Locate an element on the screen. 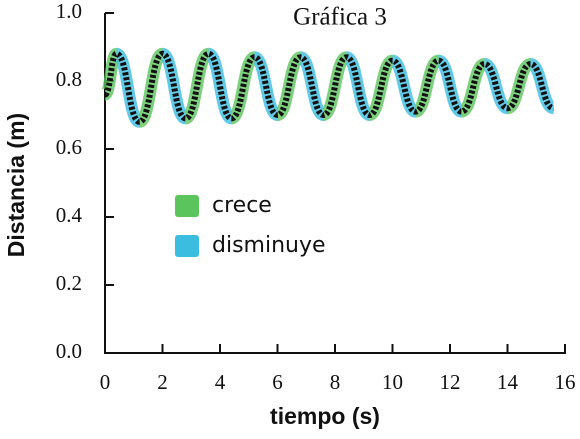 This screenshot has width=580, height=439. x-tick-label: 12 is located at coordinates (450, 382).